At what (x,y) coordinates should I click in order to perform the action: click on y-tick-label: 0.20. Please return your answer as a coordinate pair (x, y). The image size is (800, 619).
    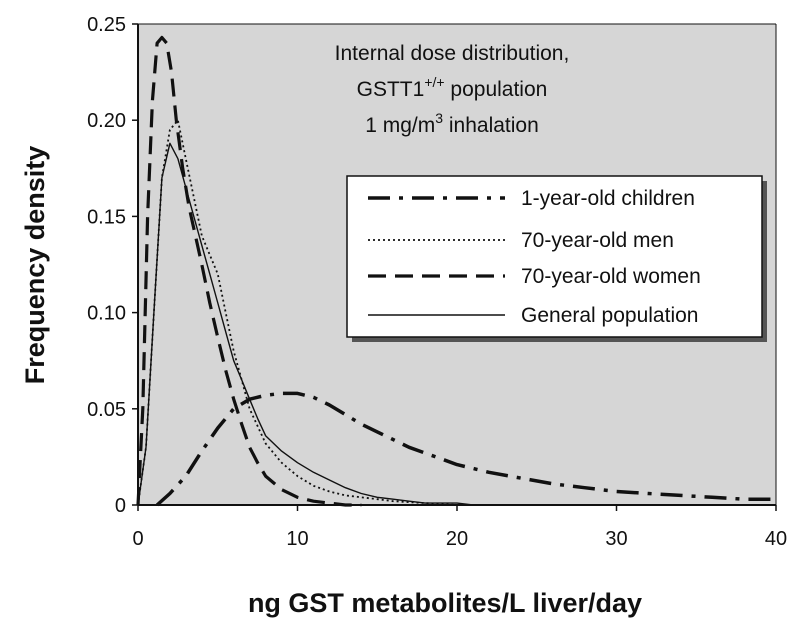
    Looking at the image, I should click on (106, 121).